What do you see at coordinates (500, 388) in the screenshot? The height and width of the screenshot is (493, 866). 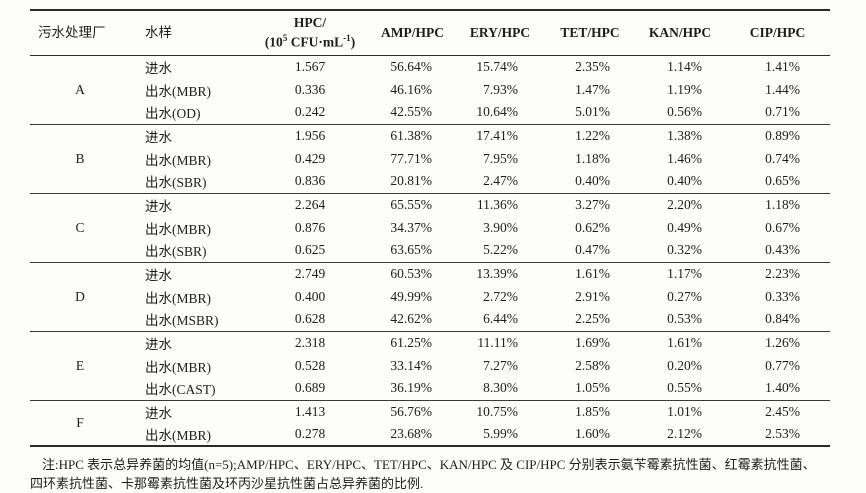 I see `ery-value: 8.30%` at bounding box center [500, 388].